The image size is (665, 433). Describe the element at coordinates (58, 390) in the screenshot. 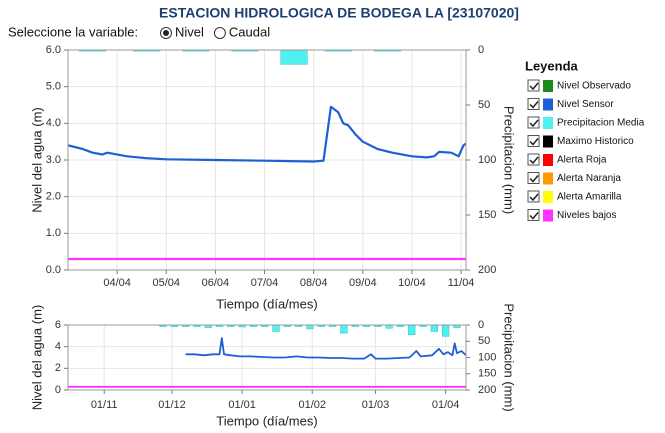

I see `y-tick-label: 0` at that location.